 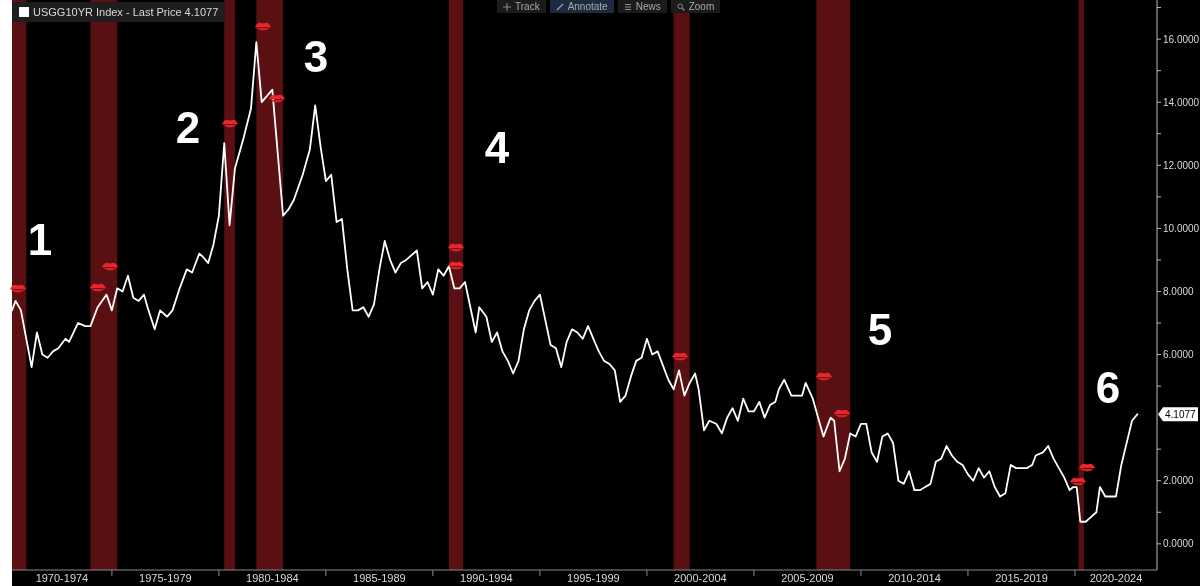 What do you see at coordinates (1181, 414) in the screenshot?
I see `text: 4.1077` at bounding box center [1181, 414].